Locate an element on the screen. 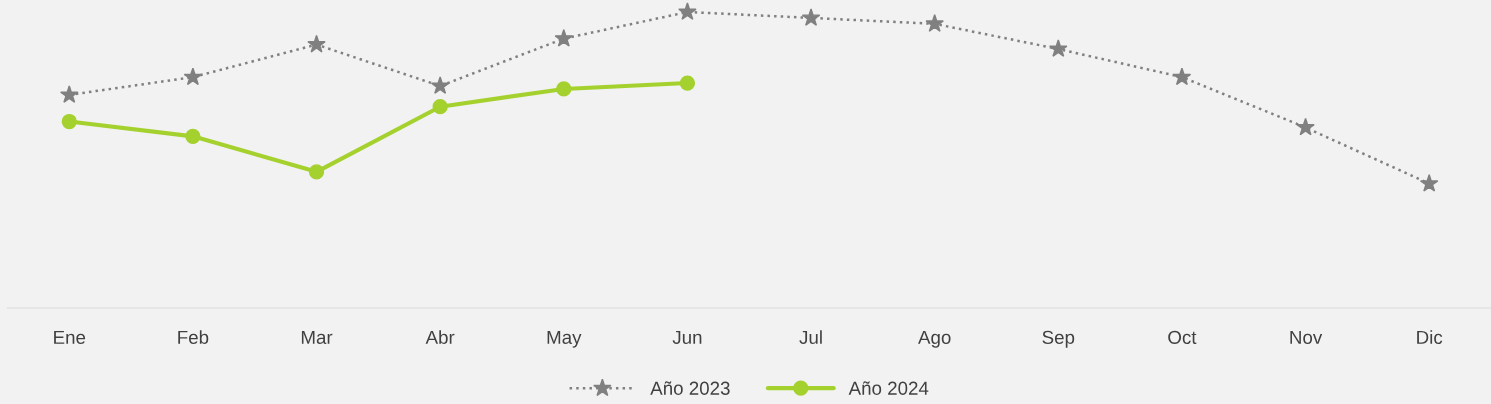 The height and width of the screenshot is (404, 1491). x-tick-label: Feb is located at coordinates (193, 337).